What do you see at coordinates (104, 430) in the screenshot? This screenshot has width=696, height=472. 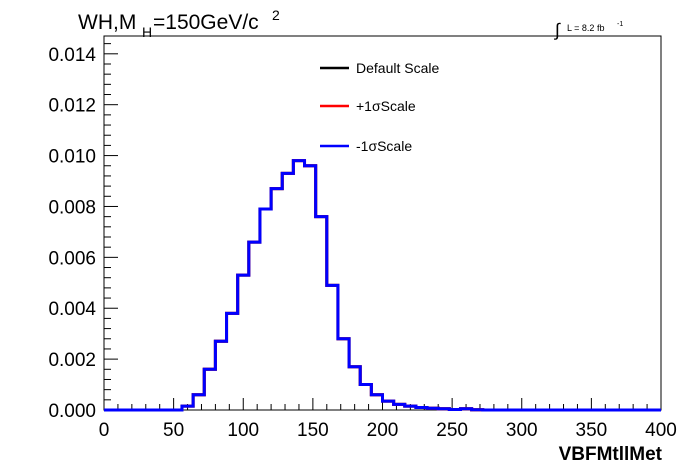 I see `x-tick-label: 0` at bounding box center [104, 430].